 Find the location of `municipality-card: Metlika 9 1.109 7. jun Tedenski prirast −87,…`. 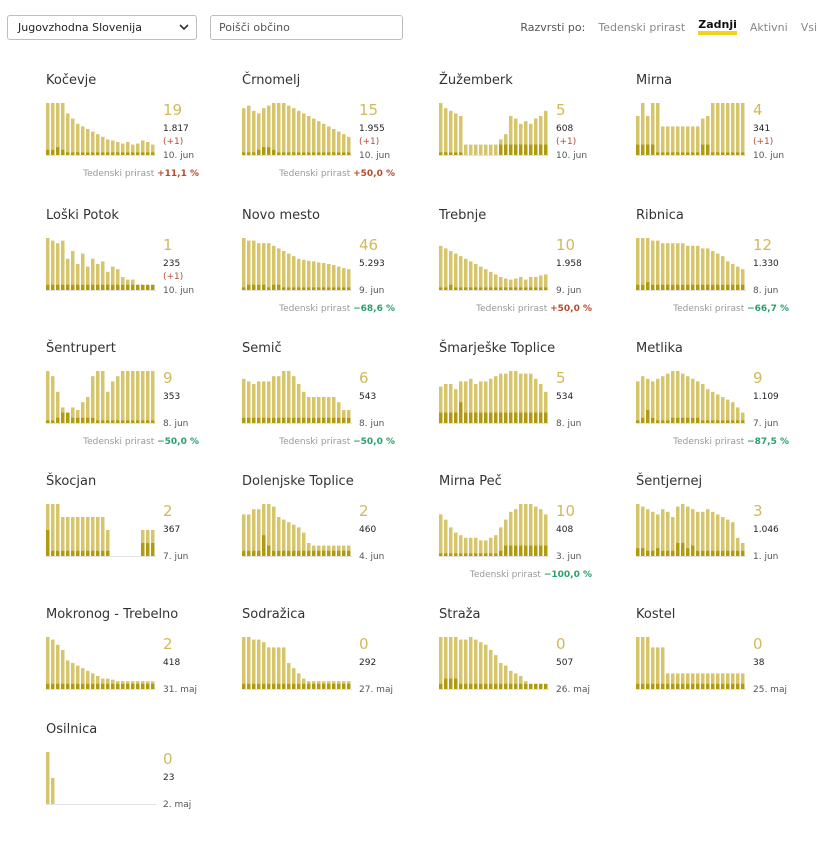

municipality-card: Metlika 9 1.109 7. jun Tedenski prirast −87,… is located at coordinates (726, 401).